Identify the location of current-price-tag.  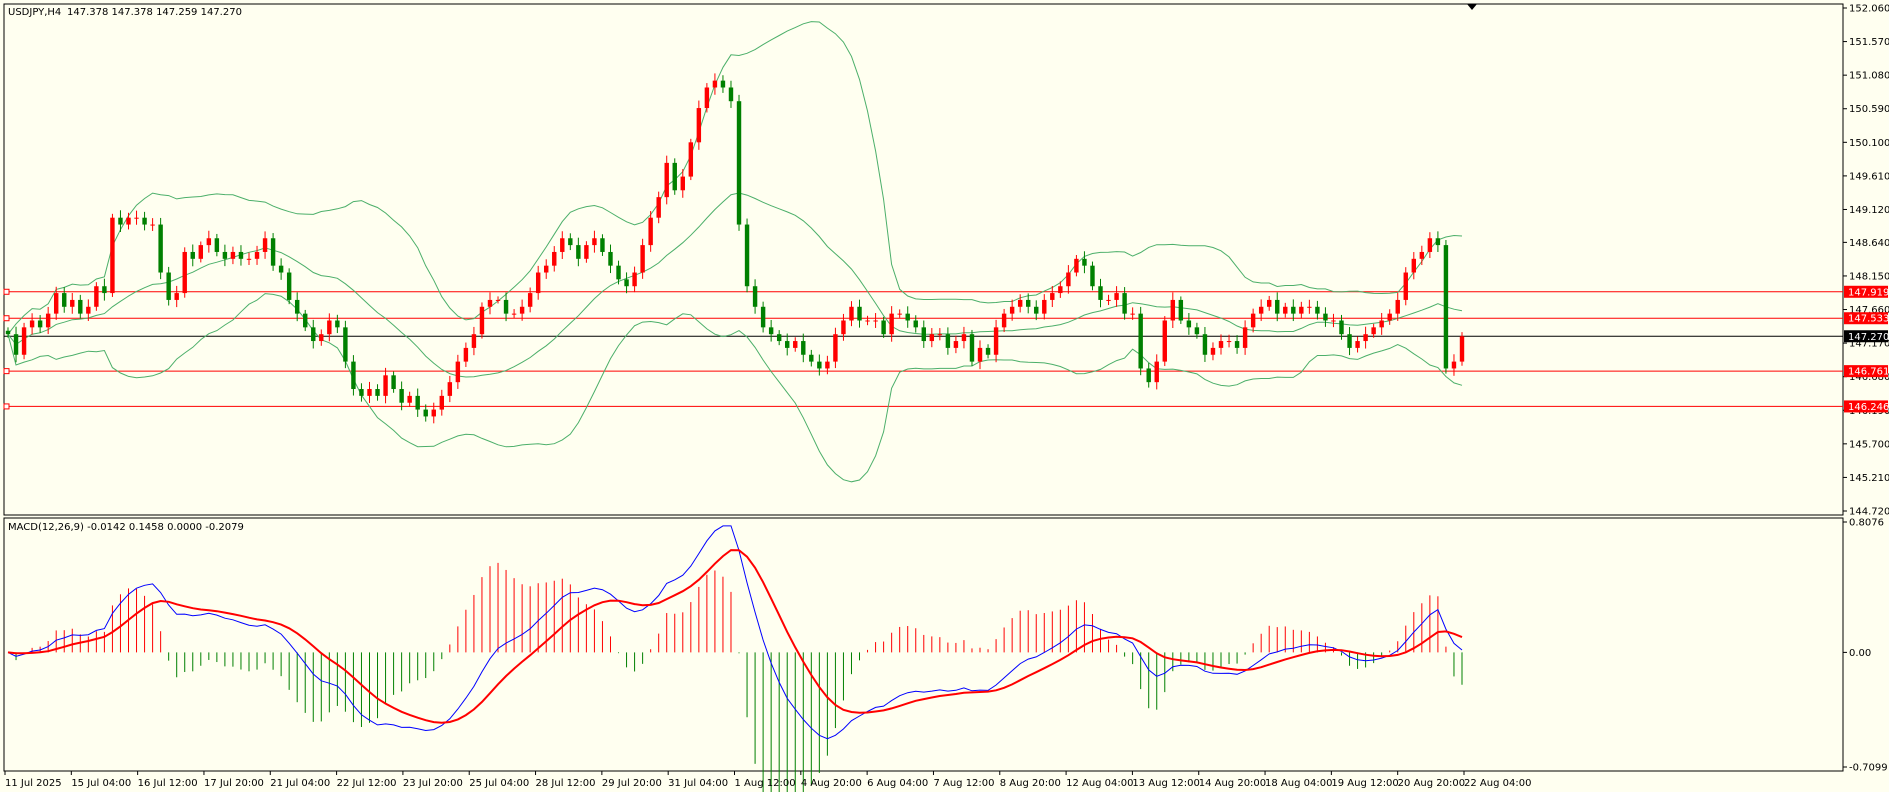
(1866, 336).